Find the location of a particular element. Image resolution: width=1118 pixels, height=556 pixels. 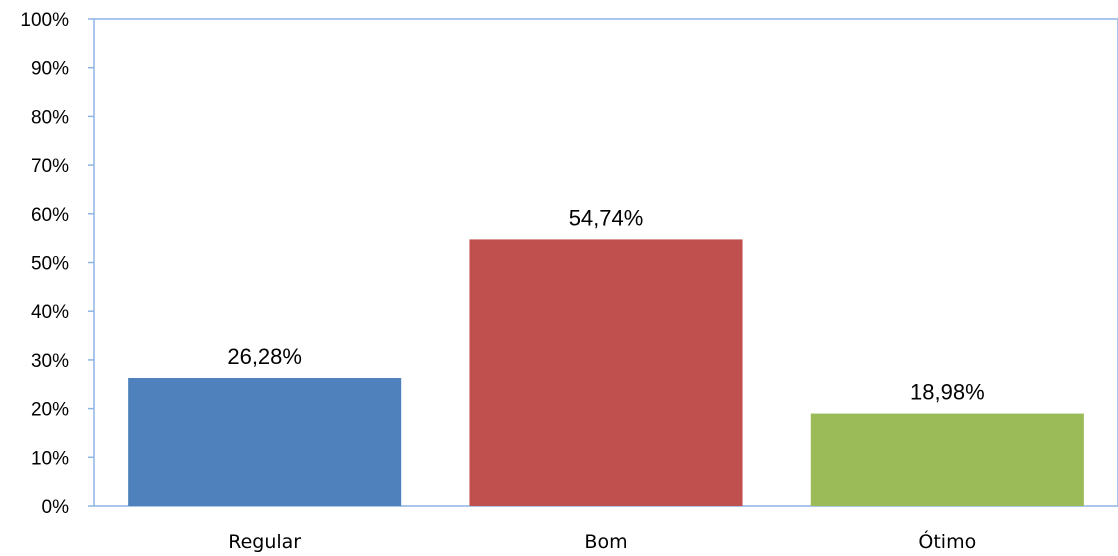

data-label: 26,28% is located at coordinates (264, 356).